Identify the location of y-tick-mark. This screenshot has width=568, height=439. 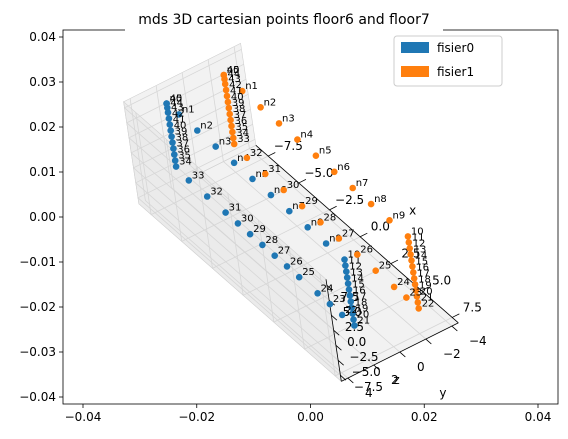
(350, 380).